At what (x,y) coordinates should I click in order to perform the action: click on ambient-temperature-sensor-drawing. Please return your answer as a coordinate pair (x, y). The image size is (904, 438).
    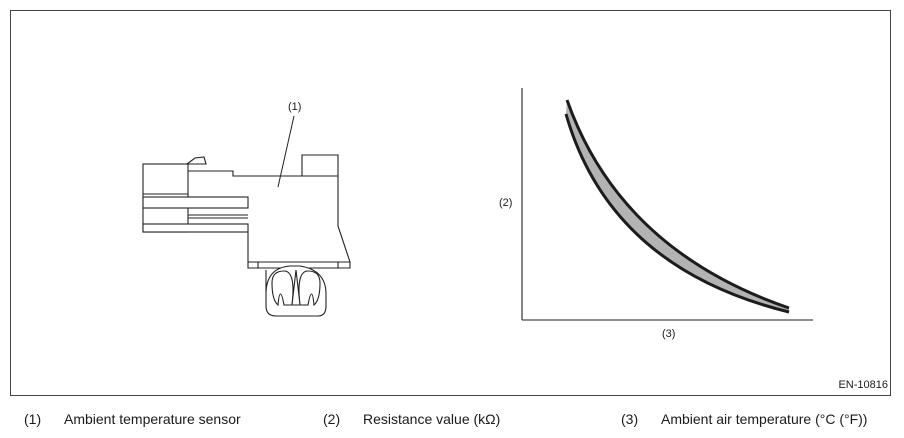
    Looking at the image, I should click on (246, 216).